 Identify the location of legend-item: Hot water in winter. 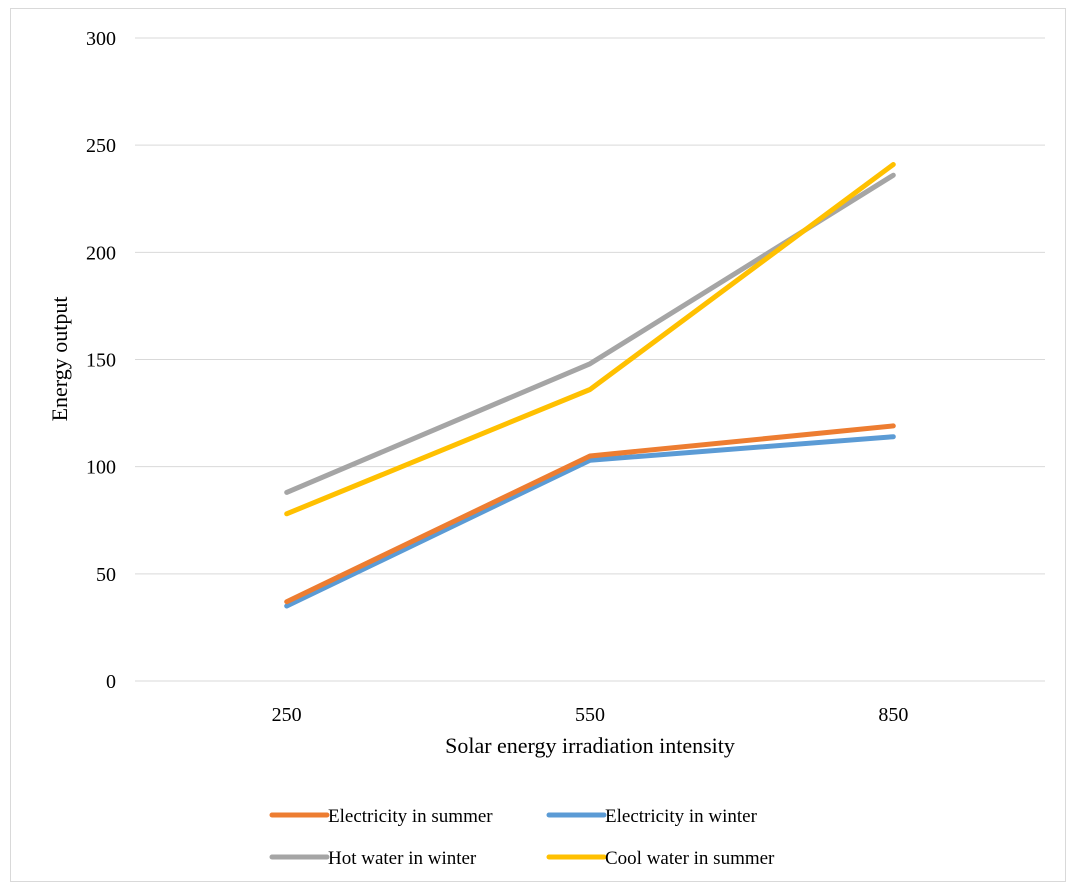
(373, 858).